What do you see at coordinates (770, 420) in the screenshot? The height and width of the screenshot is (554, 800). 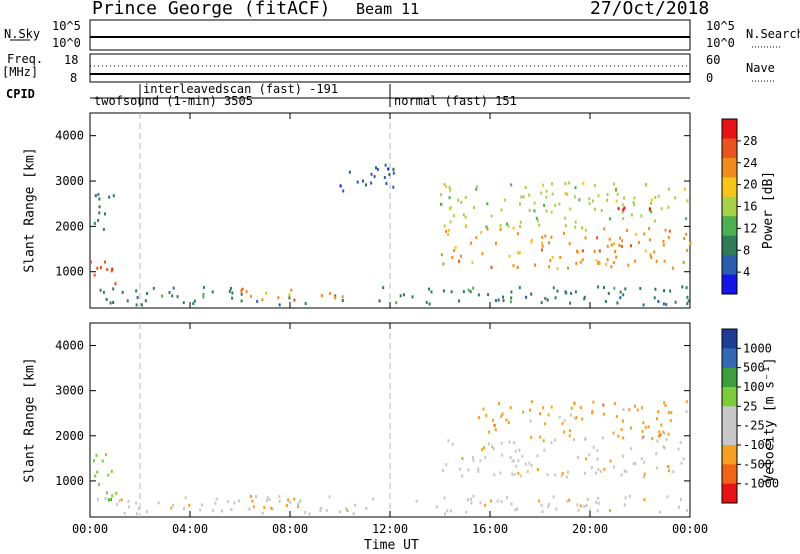 I see `velocity-colorbar-label: Velocity [m s⁻¹]` at bounding box center [770, 420].